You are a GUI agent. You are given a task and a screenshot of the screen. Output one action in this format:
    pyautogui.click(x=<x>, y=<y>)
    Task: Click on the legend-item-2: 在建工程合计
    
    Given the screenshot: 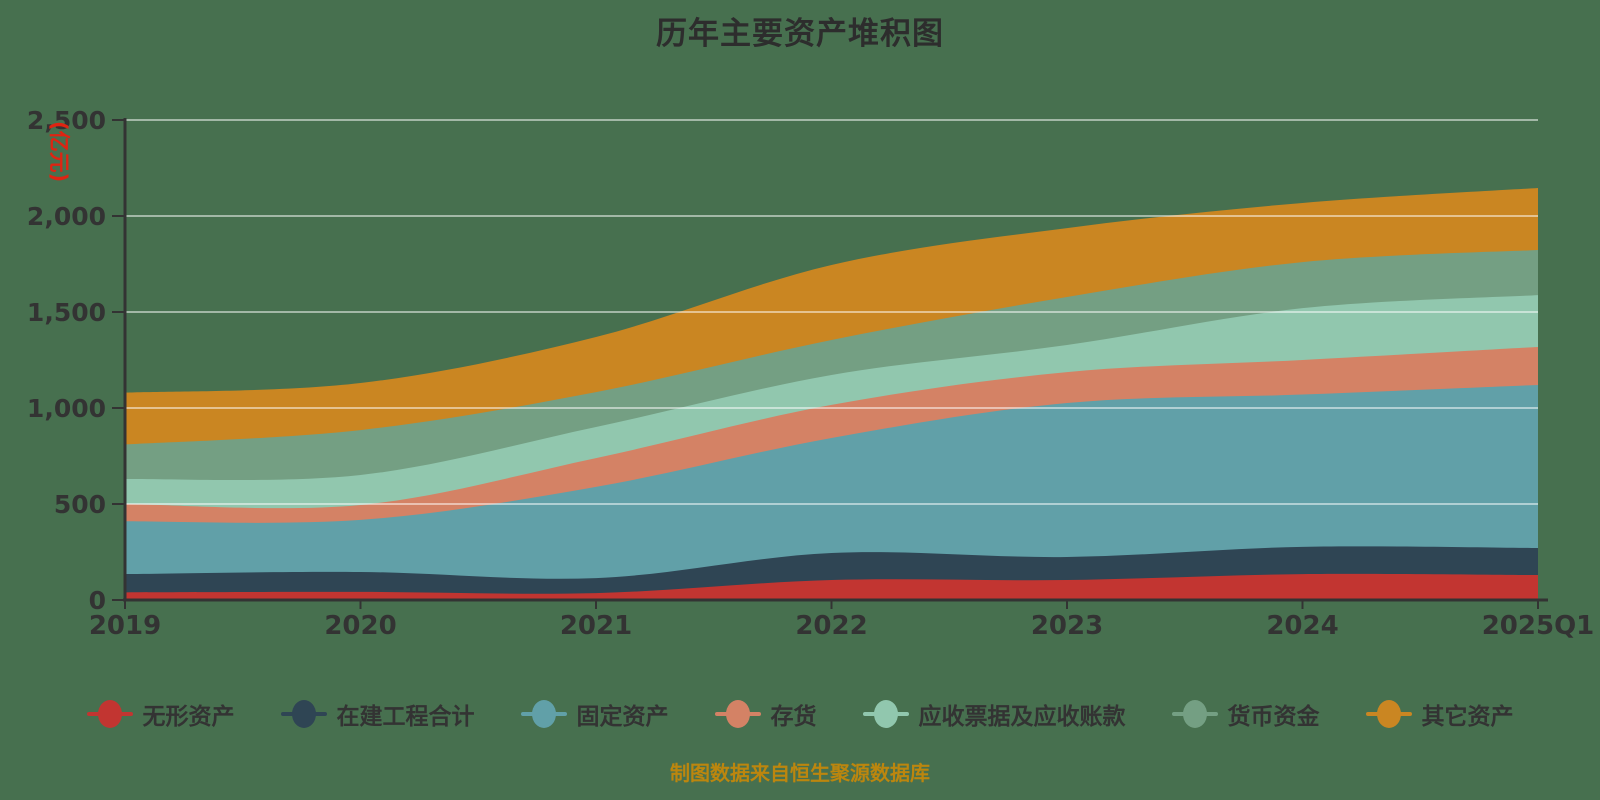 What is the action you would take?
    pyautogui.click(x=377, y=714)
    